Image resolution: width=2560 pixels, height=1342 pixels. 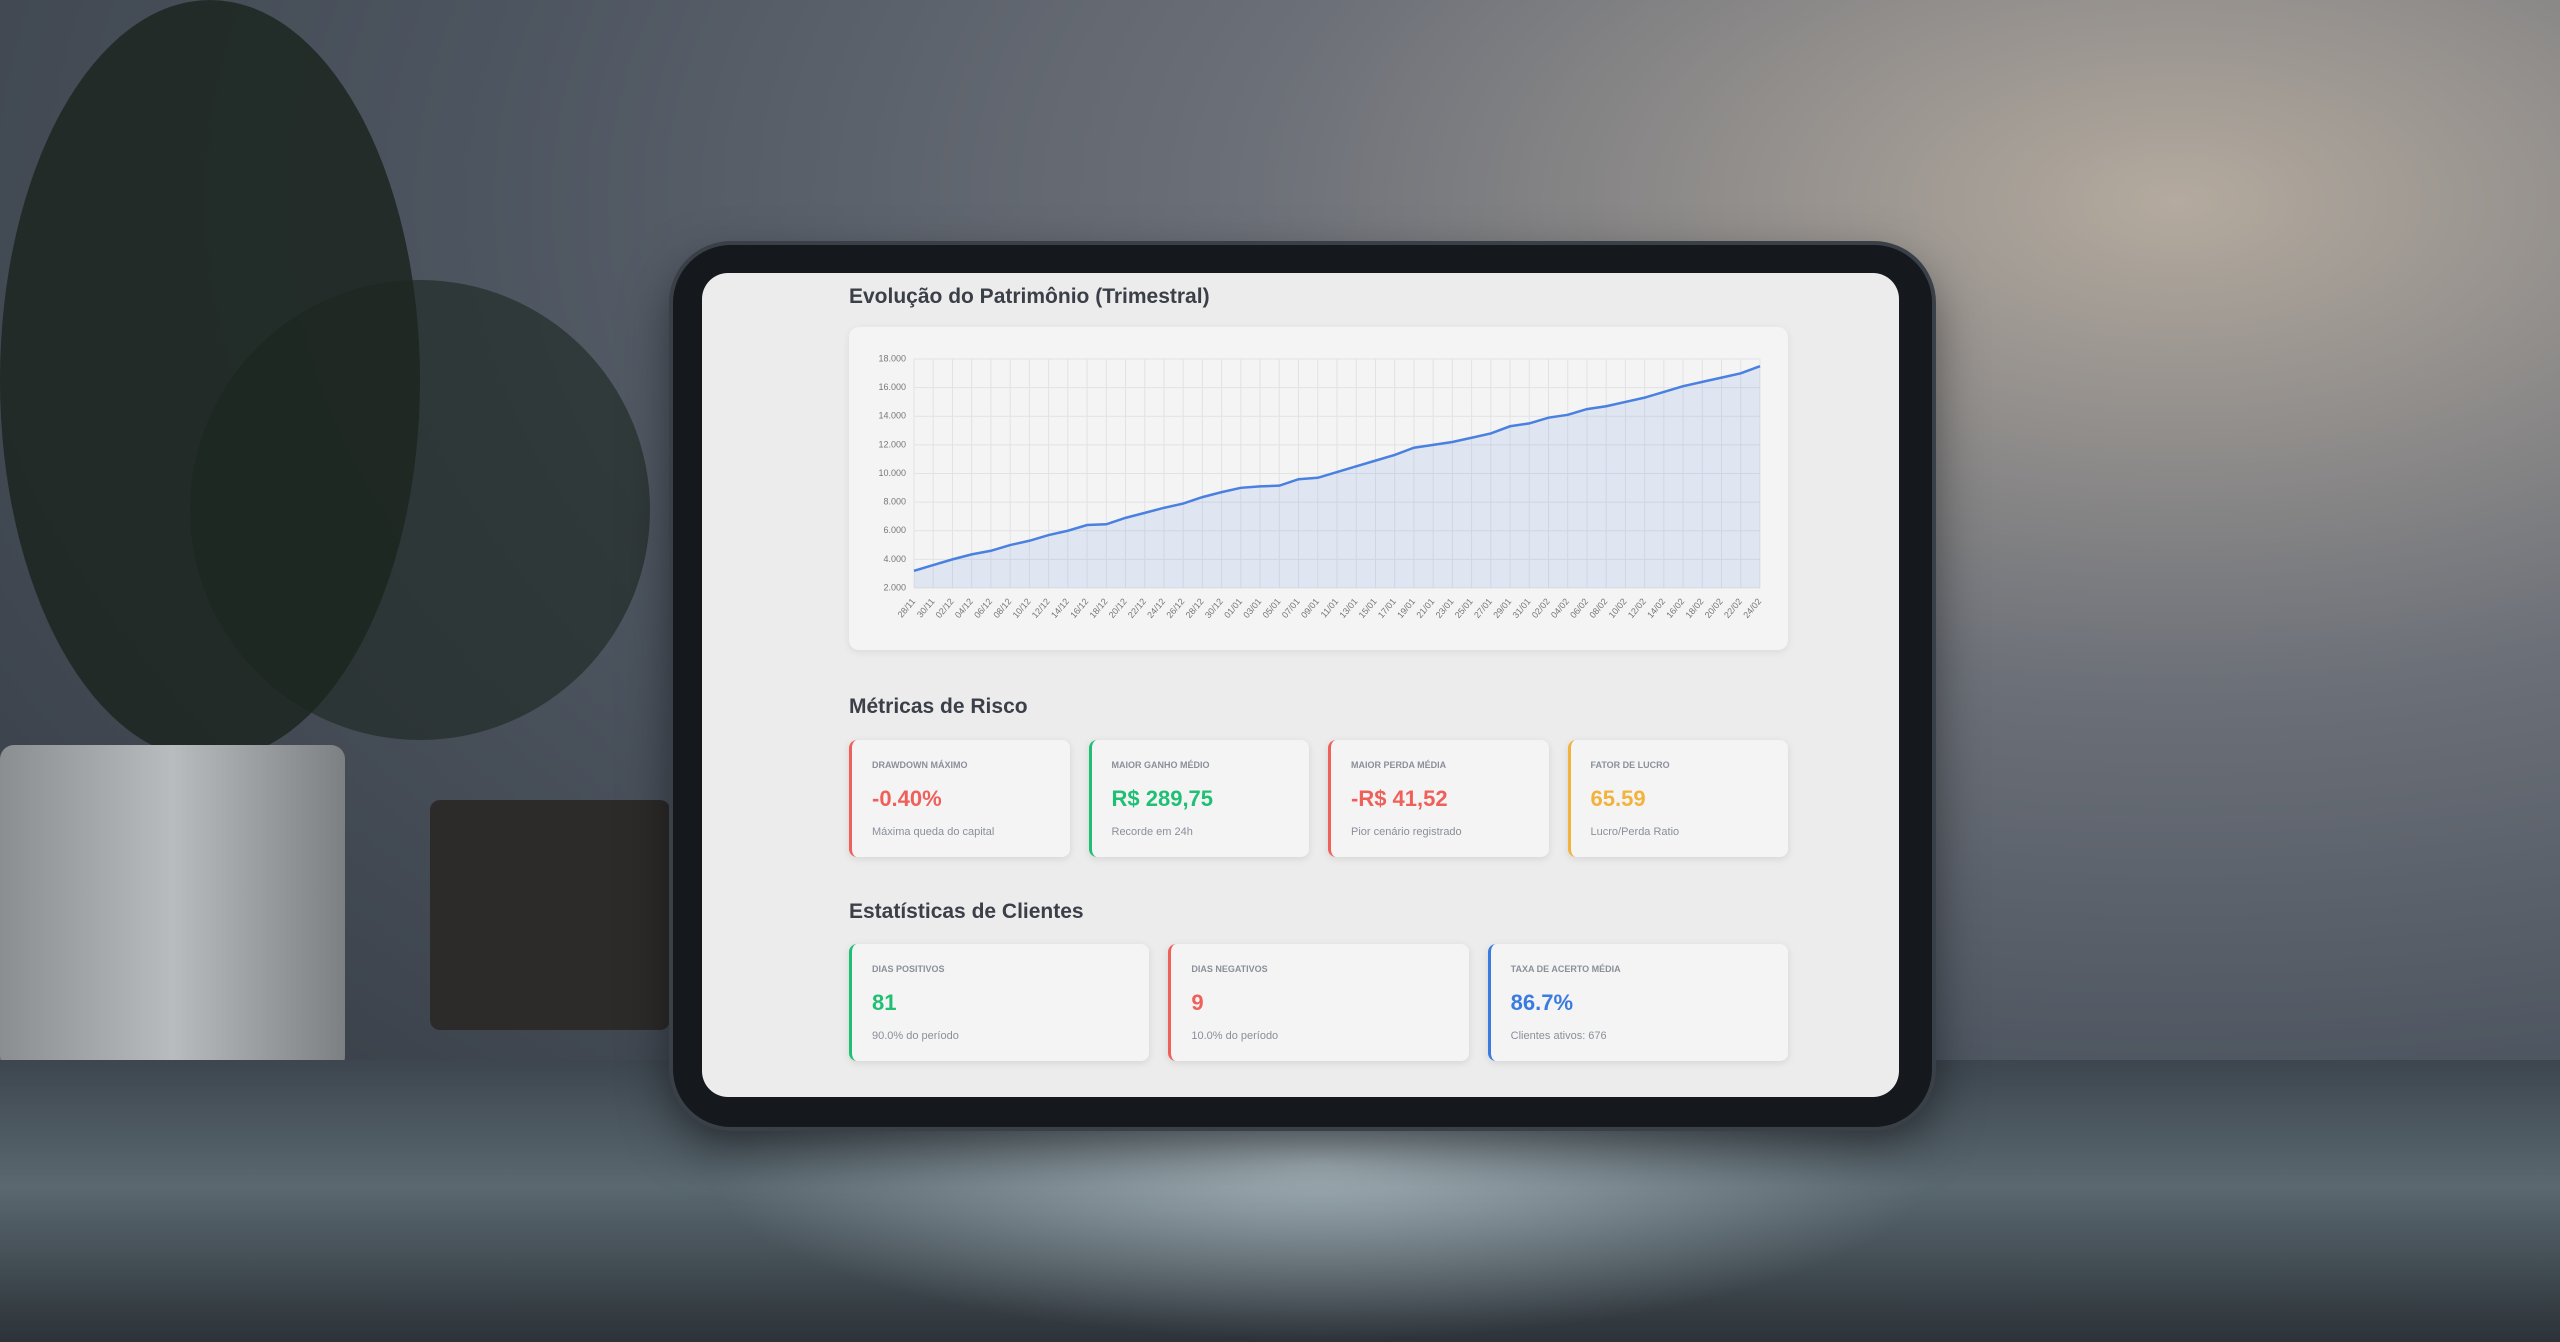 I want to click on x-tick-label: 11/01, so click(x=1330, y=607).